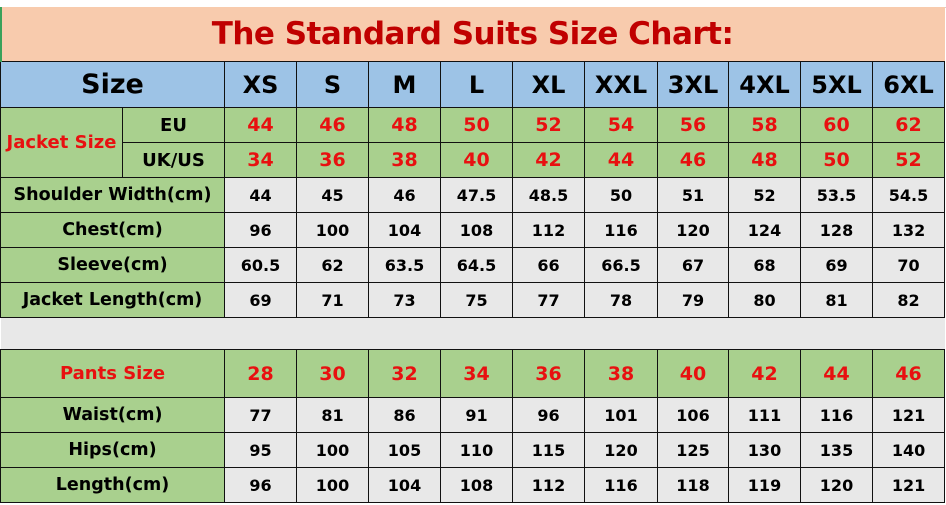 The width and height of the screenshot is (946, 505). I want to click on measurement-cell: 128, so click(836, 230).